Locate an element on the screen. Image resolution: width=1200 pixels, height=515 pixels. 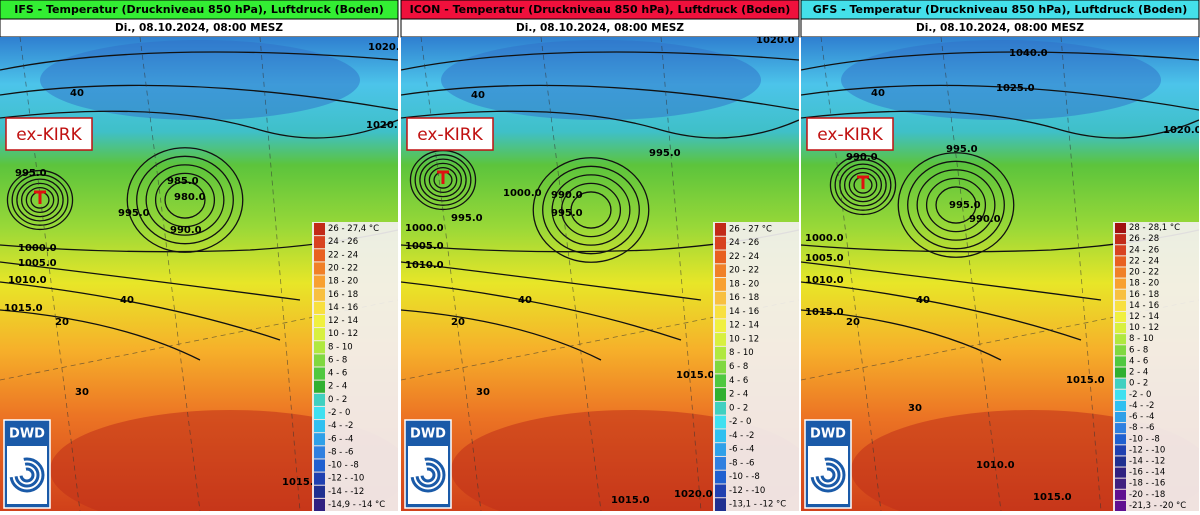
legend-label: 2 - 4 is located at coordinates (337, 387).